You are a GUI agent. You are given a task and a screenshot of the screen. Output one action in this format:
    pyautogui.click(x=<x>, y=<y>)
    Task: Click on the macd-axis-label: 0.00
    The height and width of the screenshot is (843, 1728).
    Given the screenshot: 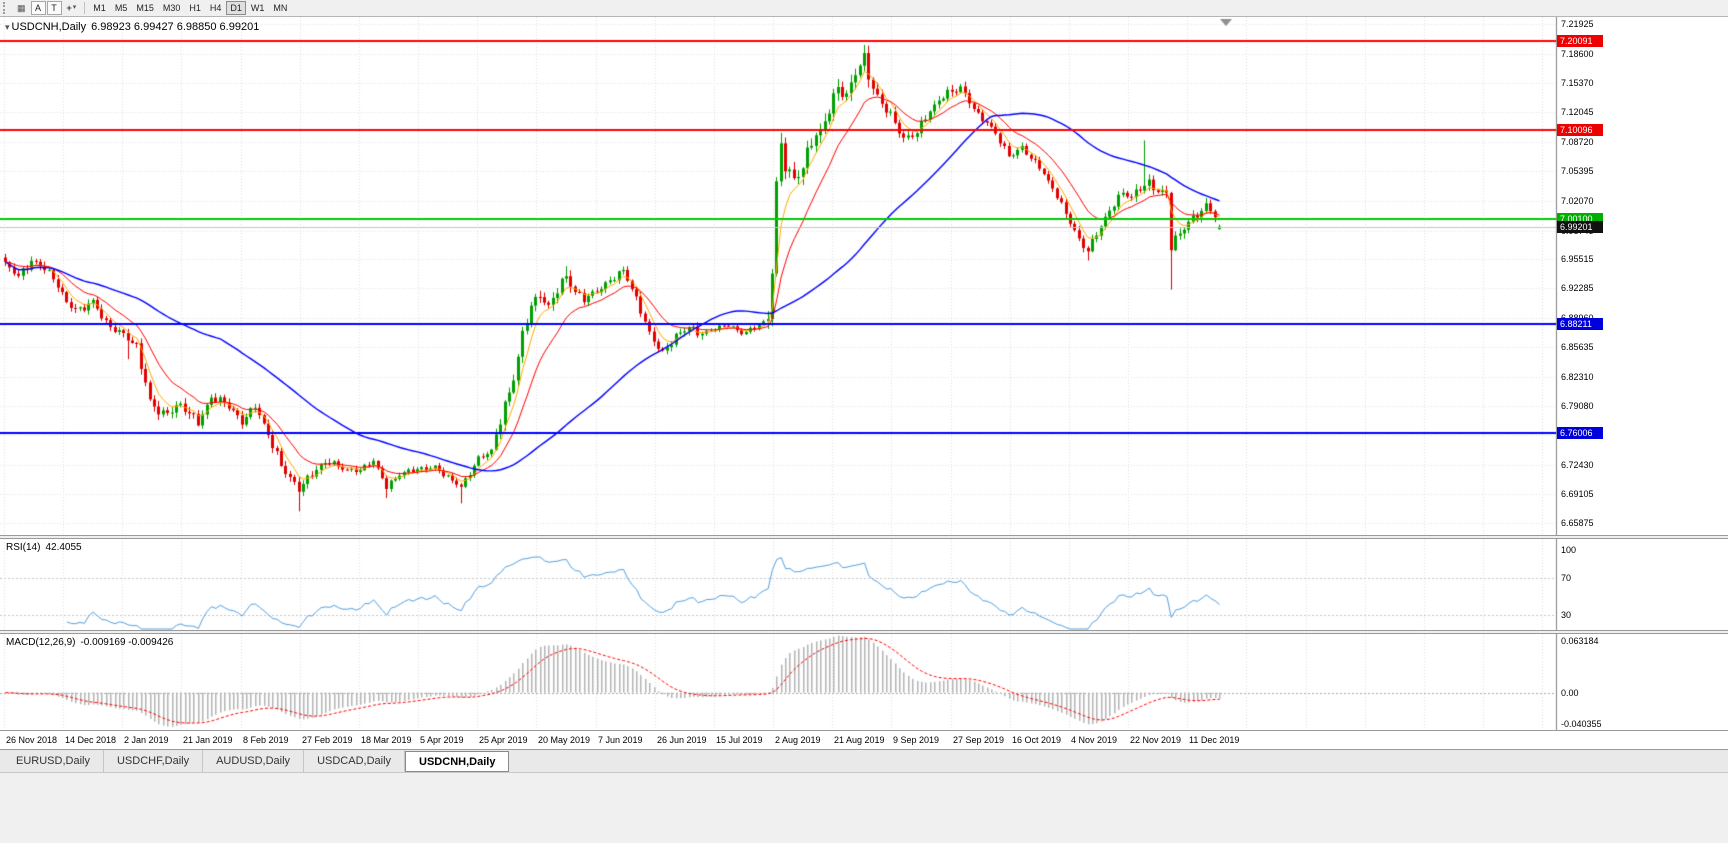 What is the action you would take?
    pyautogui.click(x=1570, y=692)
    